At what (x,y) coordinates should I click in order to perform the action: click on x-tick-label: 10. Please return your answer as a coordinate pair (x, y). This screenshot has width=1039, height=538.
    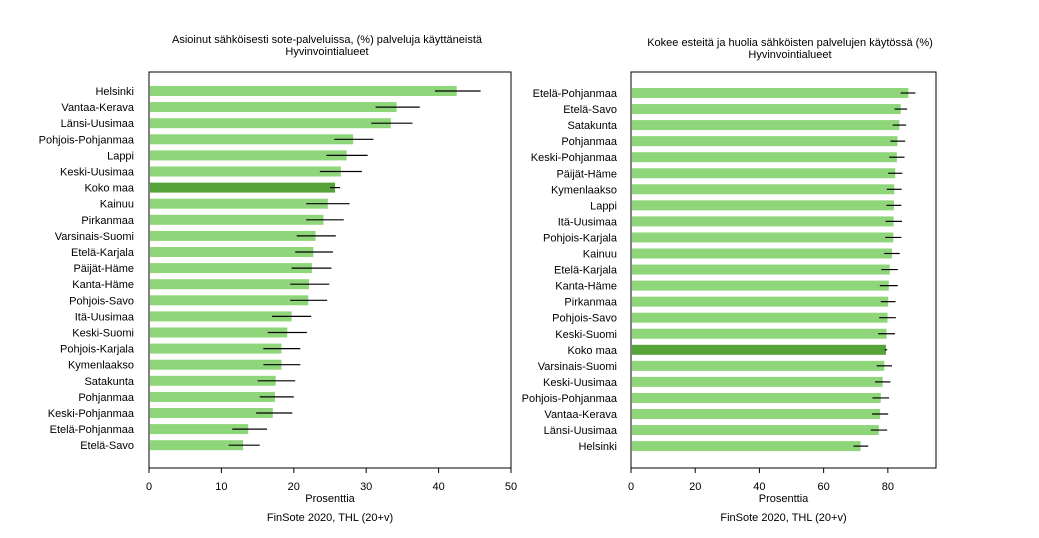
    Looking at the image, I should click on (221, 487).